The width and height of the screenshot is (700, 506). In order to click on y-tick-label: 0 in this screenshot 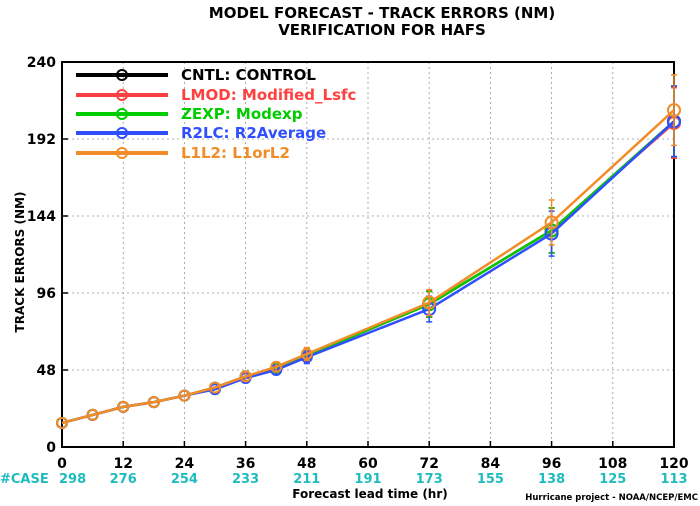, I will do `click(51, 448)`.